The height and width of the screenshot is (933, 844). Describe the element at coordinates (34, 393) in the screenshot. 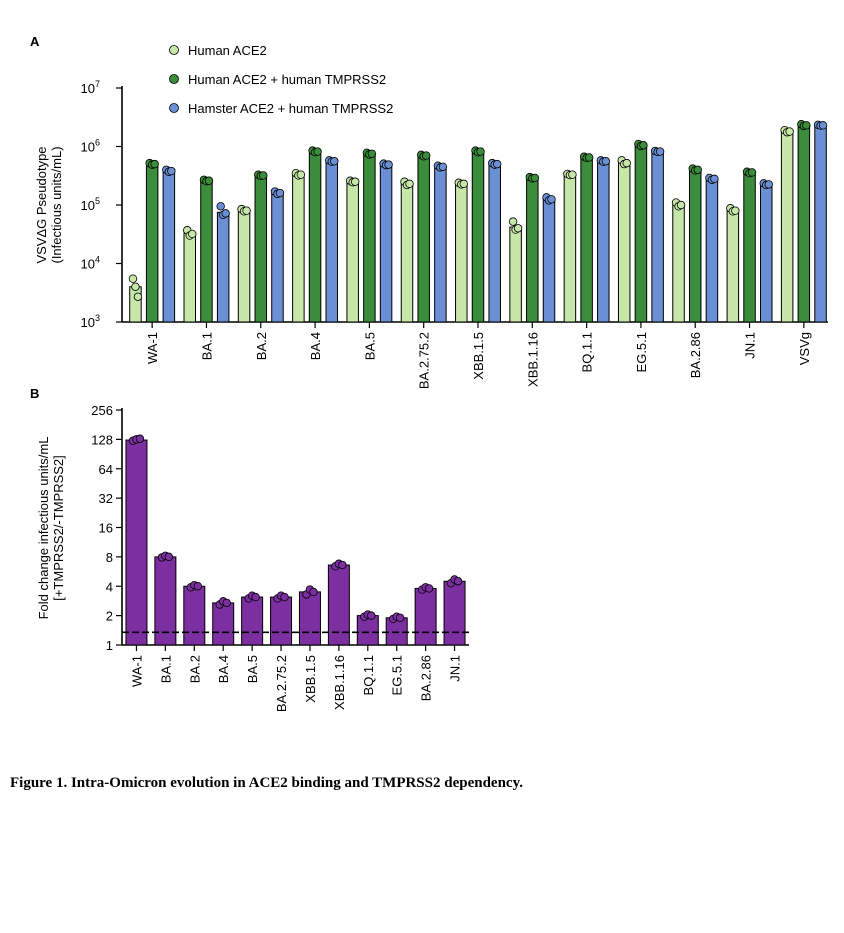

I see `panel-b-label: B` at that location.